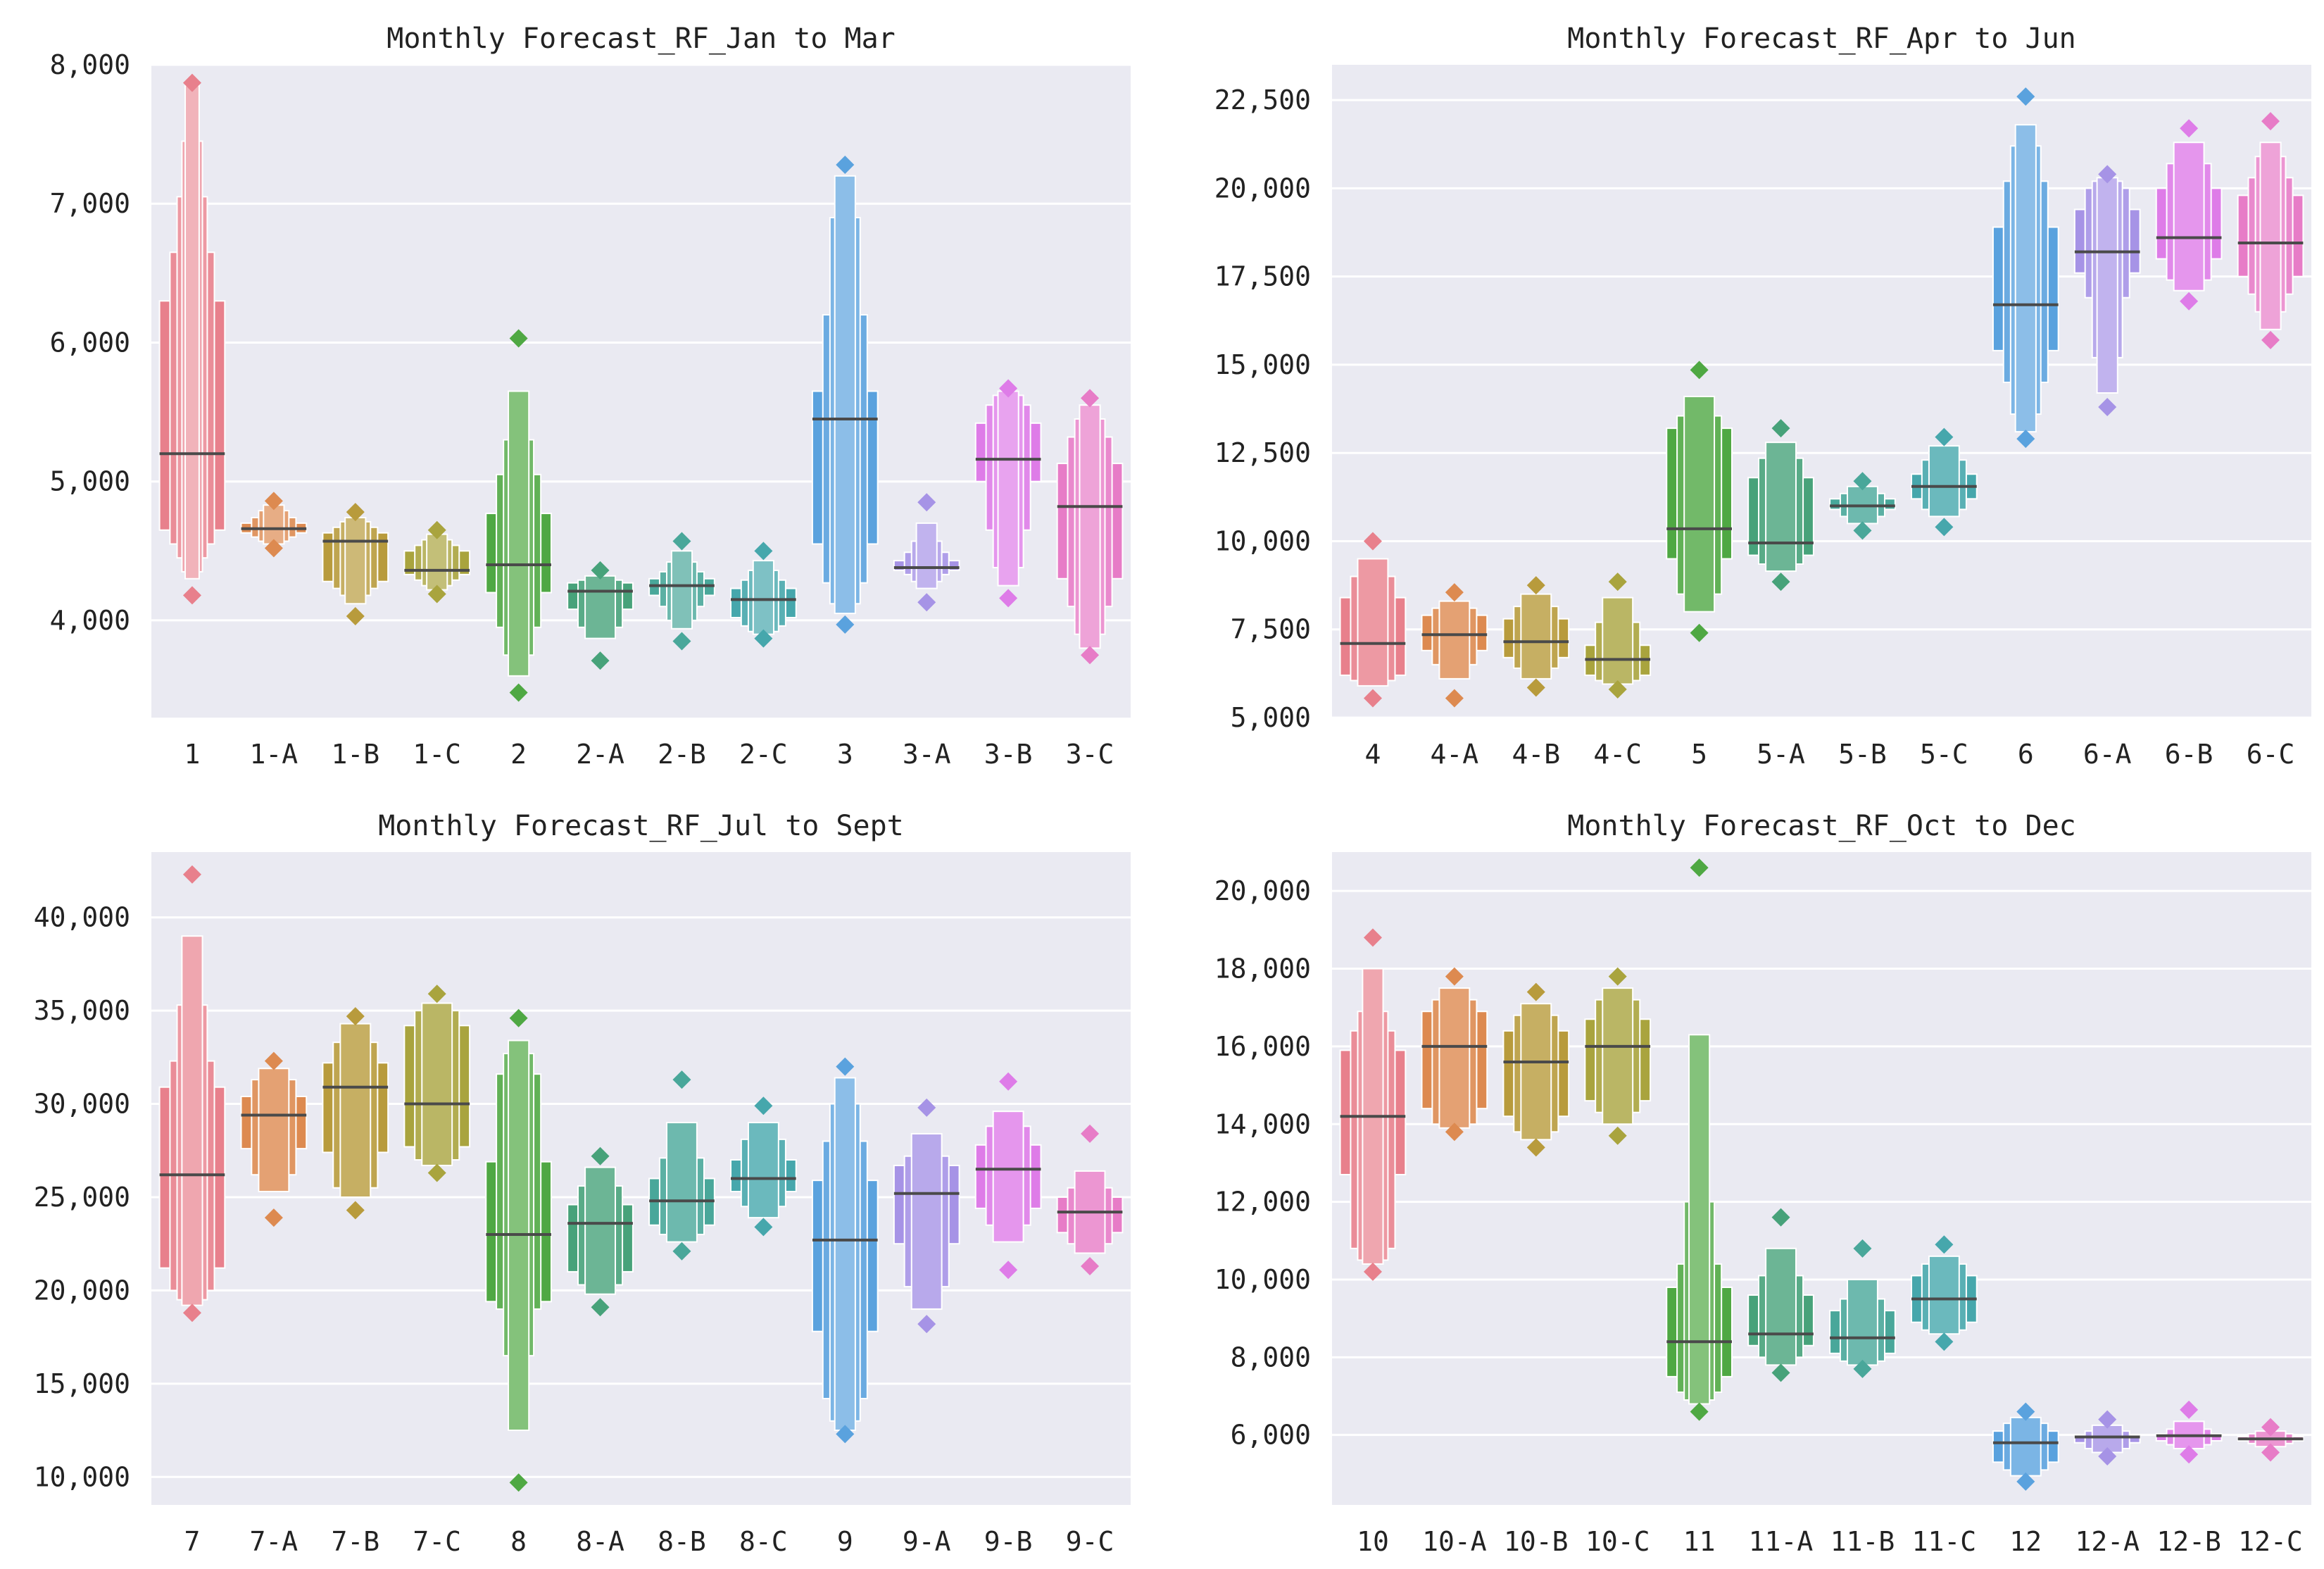 The width and height of the screenshot is (2324, 1569). I want to click on x-tick-label: 10, so click(1373, 1541).